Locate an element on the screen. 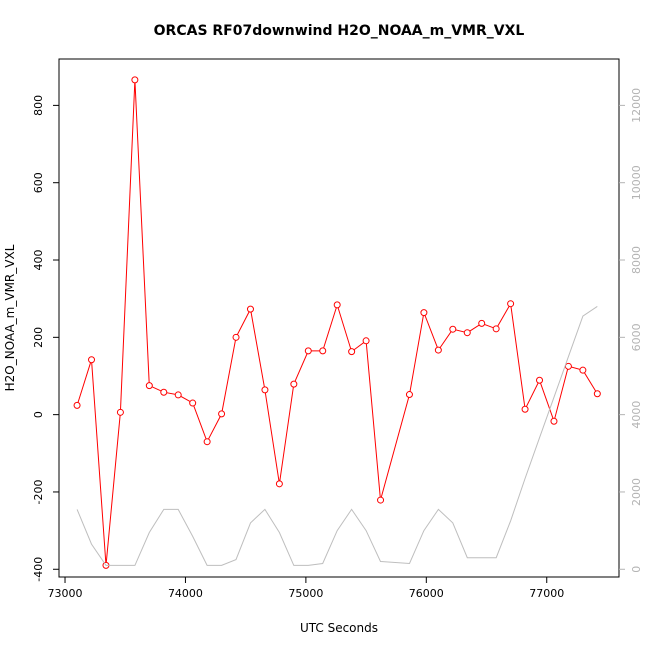 This screenshot has width=650, height=650. y-tick-label: 800 is located at coordinates (38, 105).